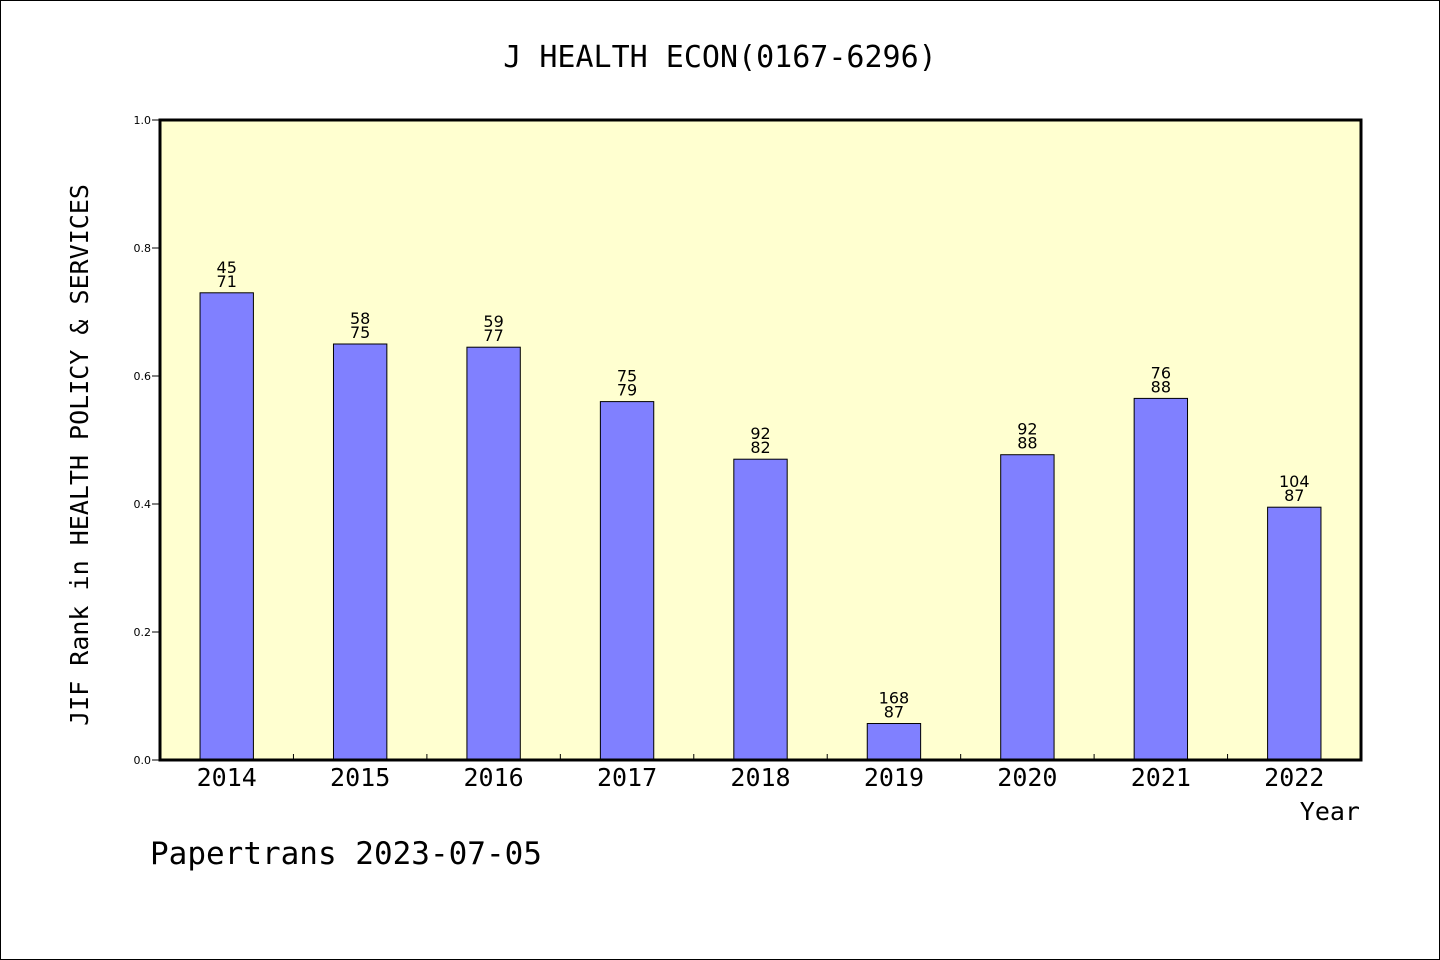 The image size is (1440, 960). I want to click on x-tick-label: 2020, so click(1027, 777).